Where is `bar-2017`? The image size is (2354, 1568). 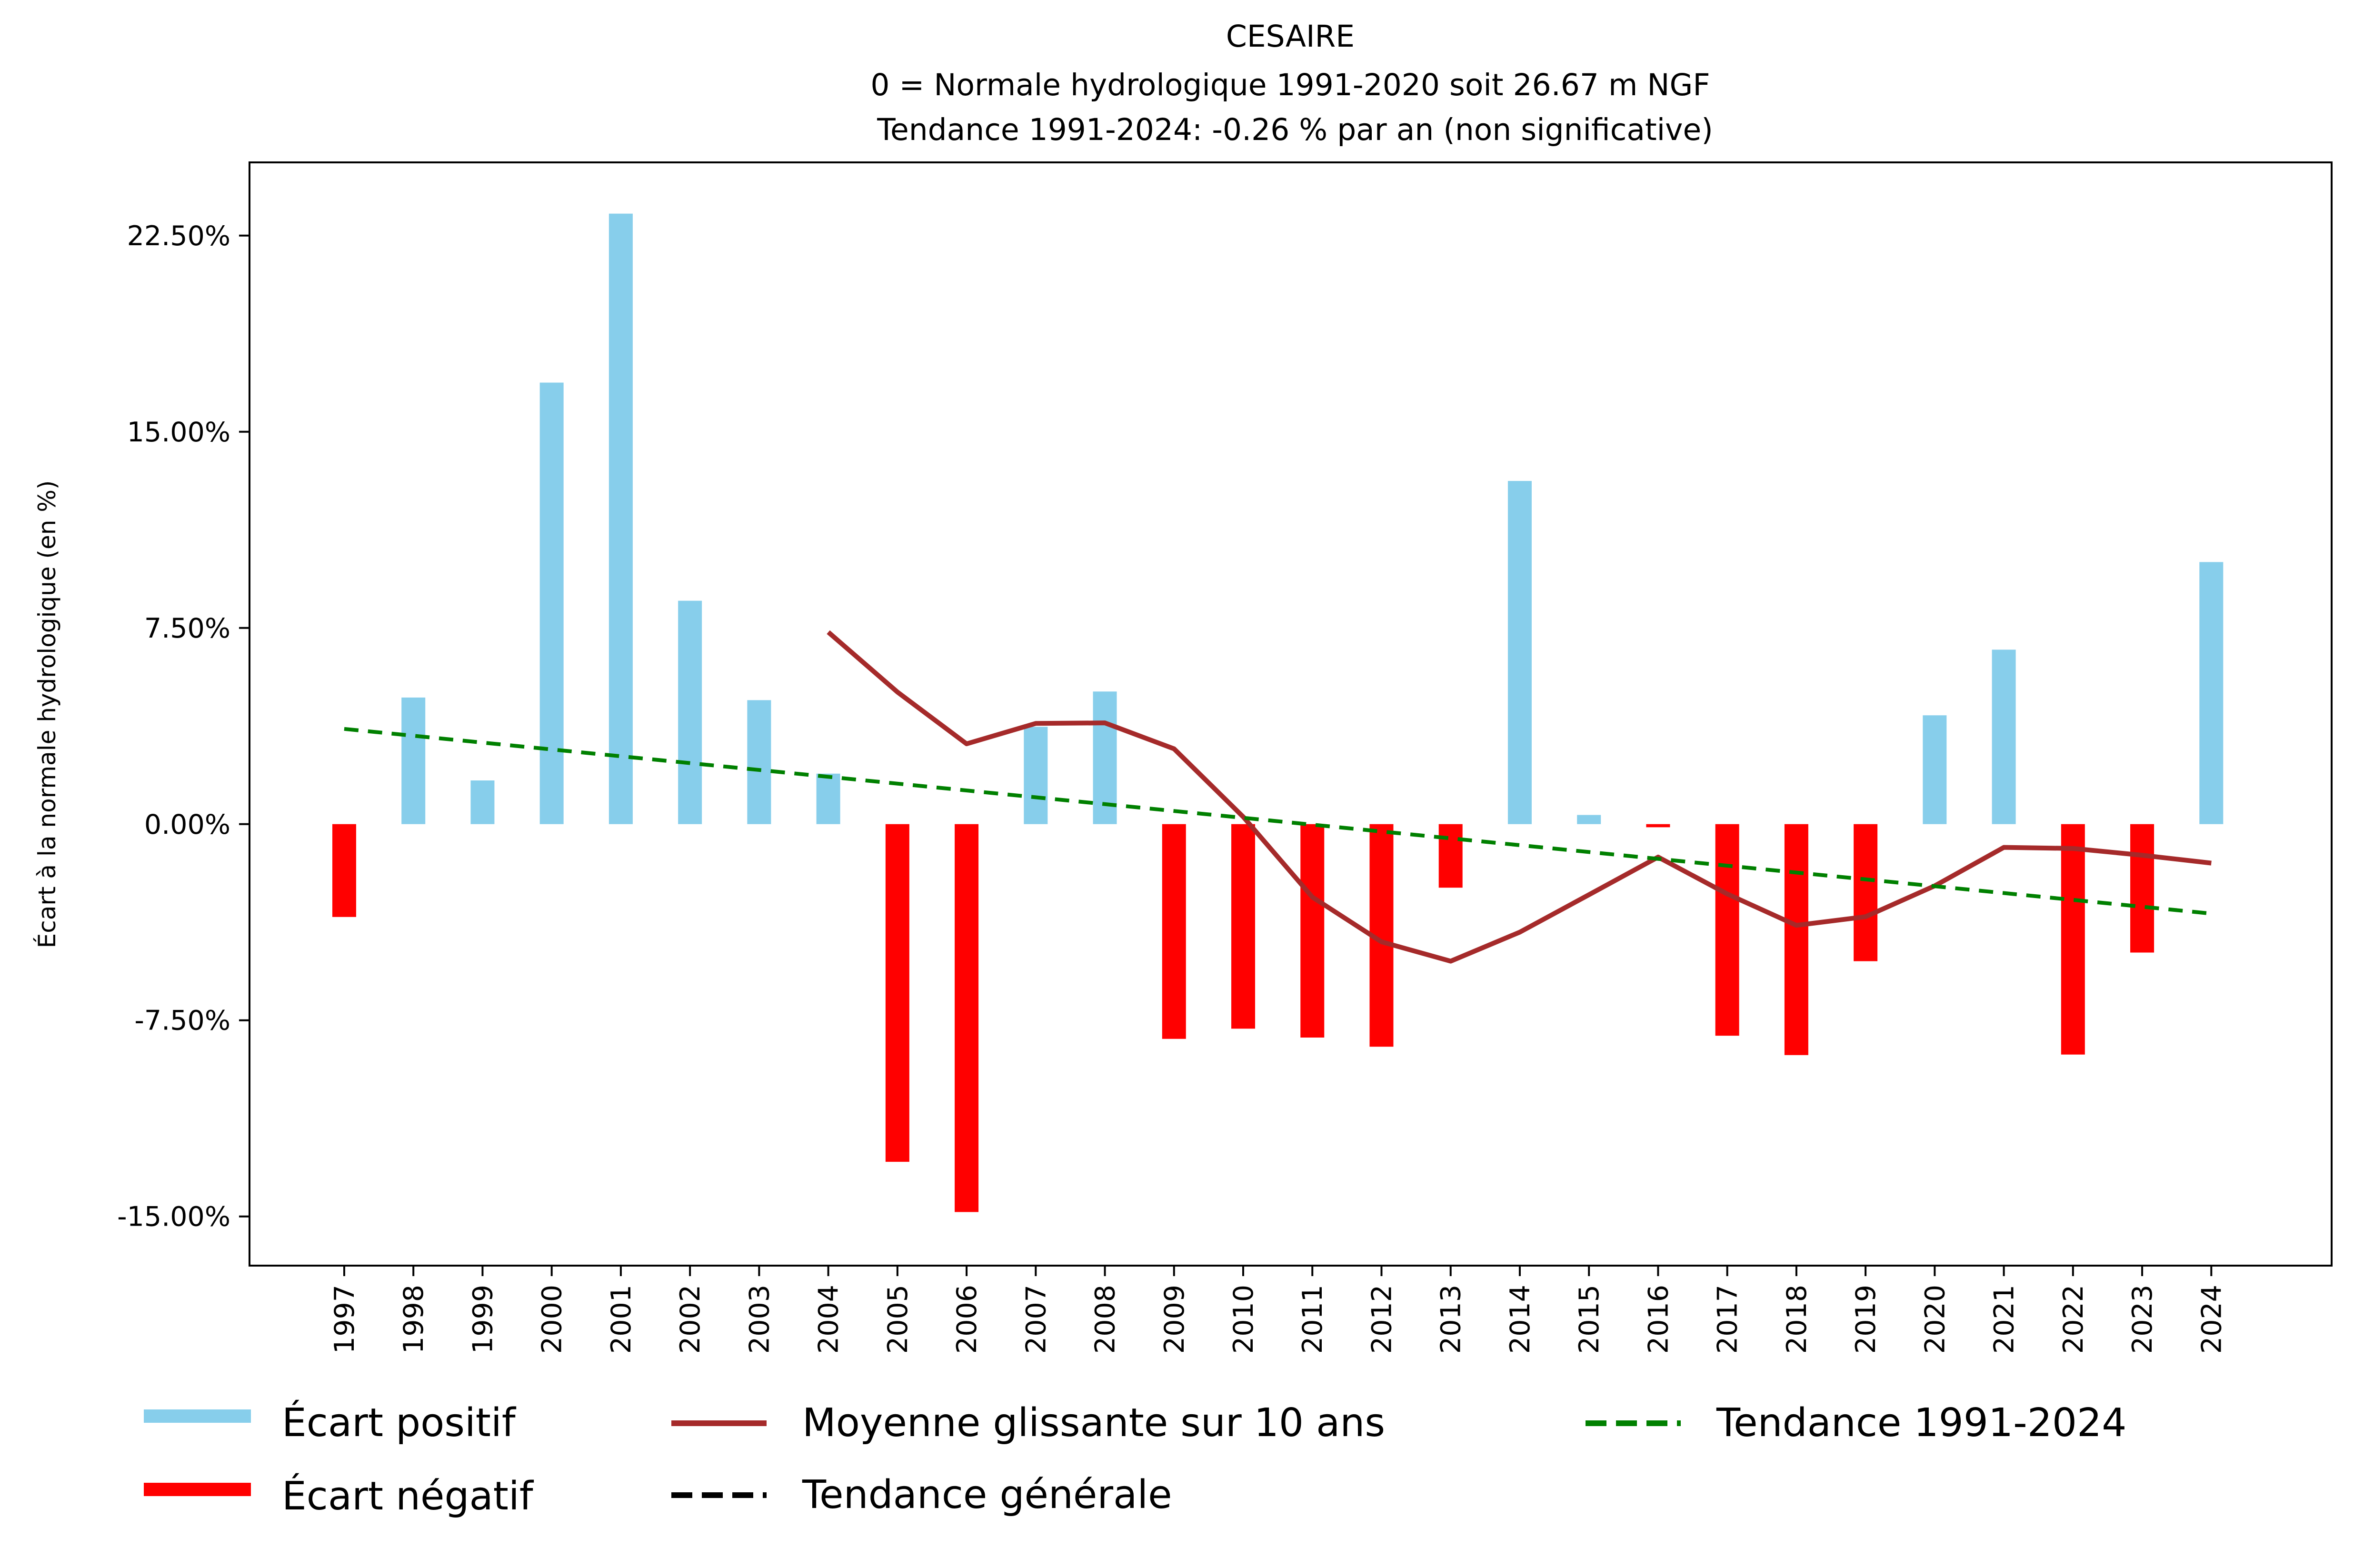 bar-2017 is located at coordinates (1727, 930).